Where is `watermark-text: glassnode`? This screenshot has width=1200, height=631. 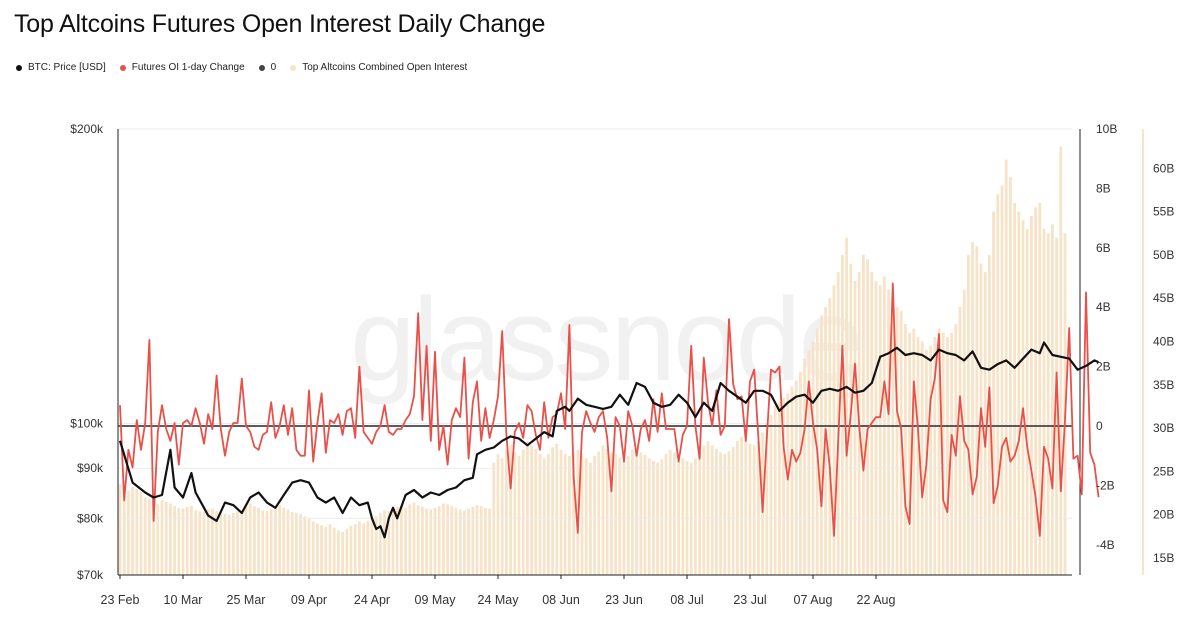 watermark-text: glassnode is located at coordinates (605, 340).